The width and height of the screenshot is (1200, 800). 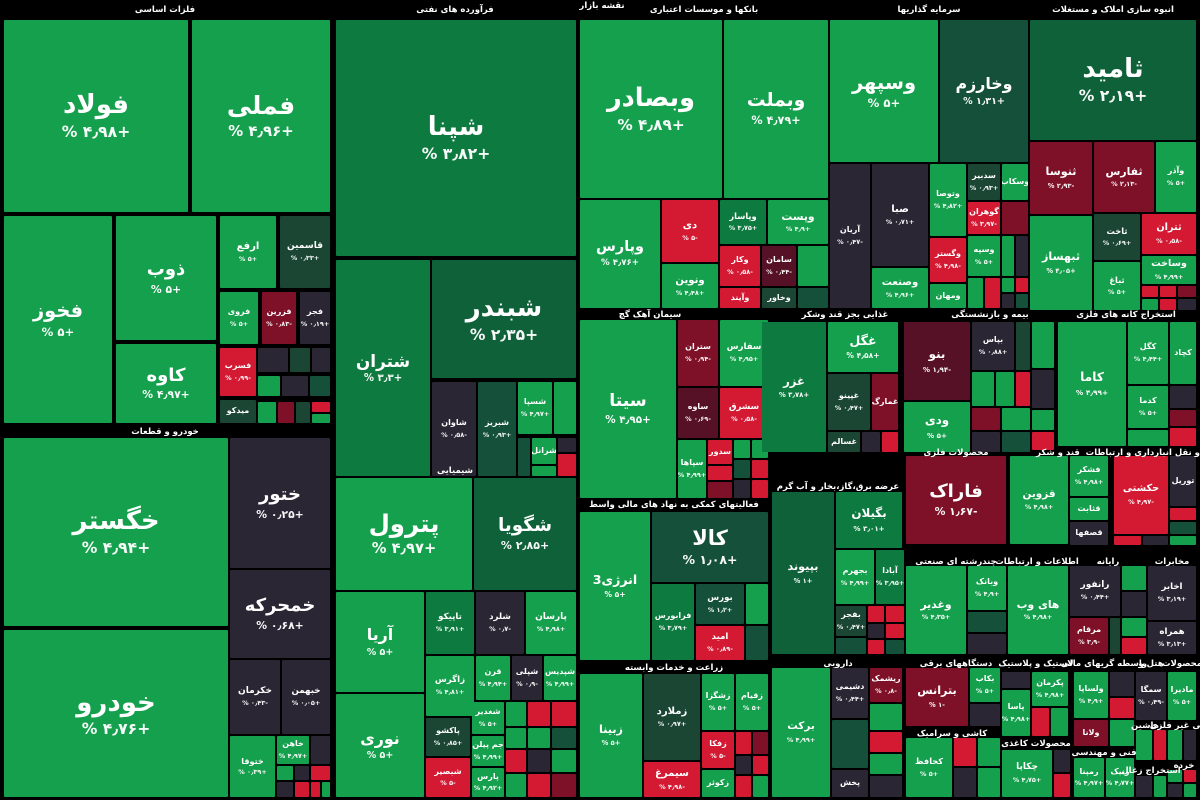 What do you see at coordinates (984, 256) in the screenshot?
I see `stock-tile: وسپه +۵ %` at bounding box center [984, 256].